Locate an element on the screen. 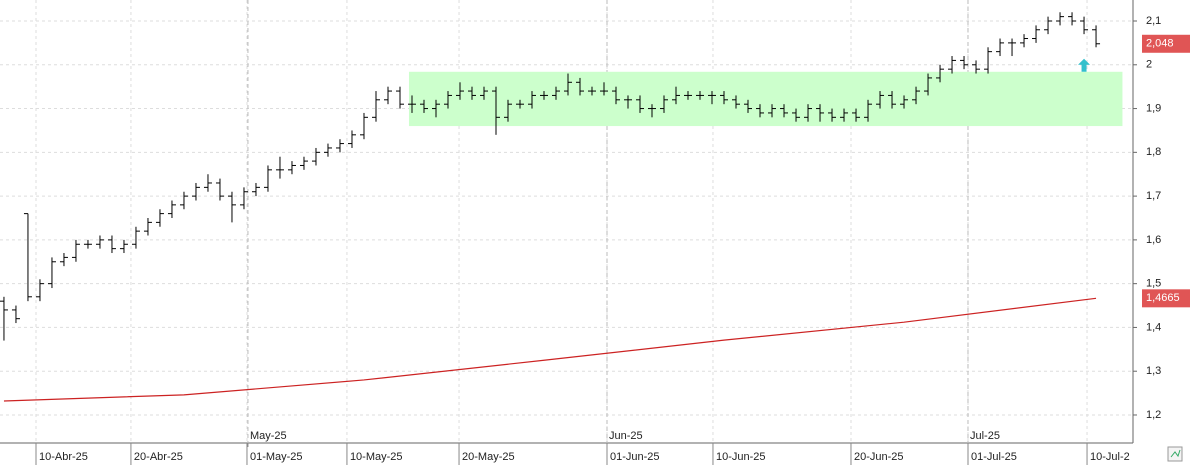  corner-icon is located at coordinates (1175, 453).